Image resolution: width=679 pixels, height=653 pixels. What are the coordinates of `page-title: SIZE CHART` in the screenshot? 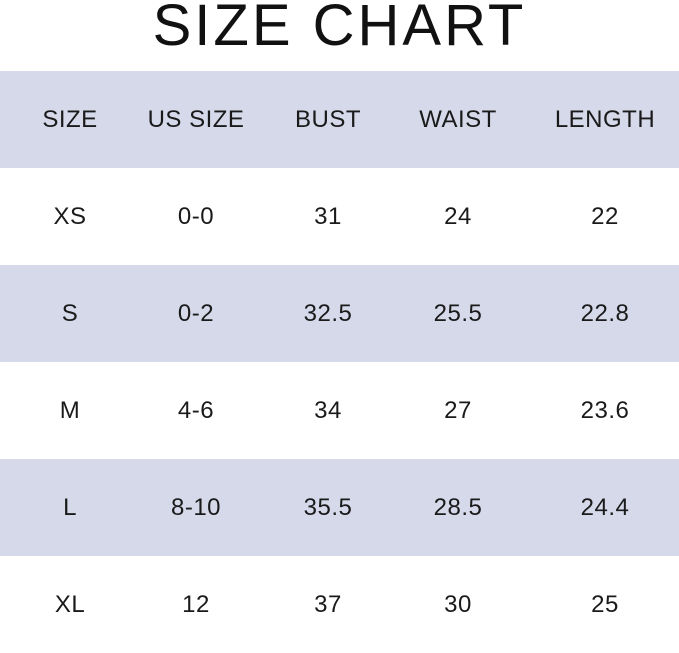 It's located at (339, 29).